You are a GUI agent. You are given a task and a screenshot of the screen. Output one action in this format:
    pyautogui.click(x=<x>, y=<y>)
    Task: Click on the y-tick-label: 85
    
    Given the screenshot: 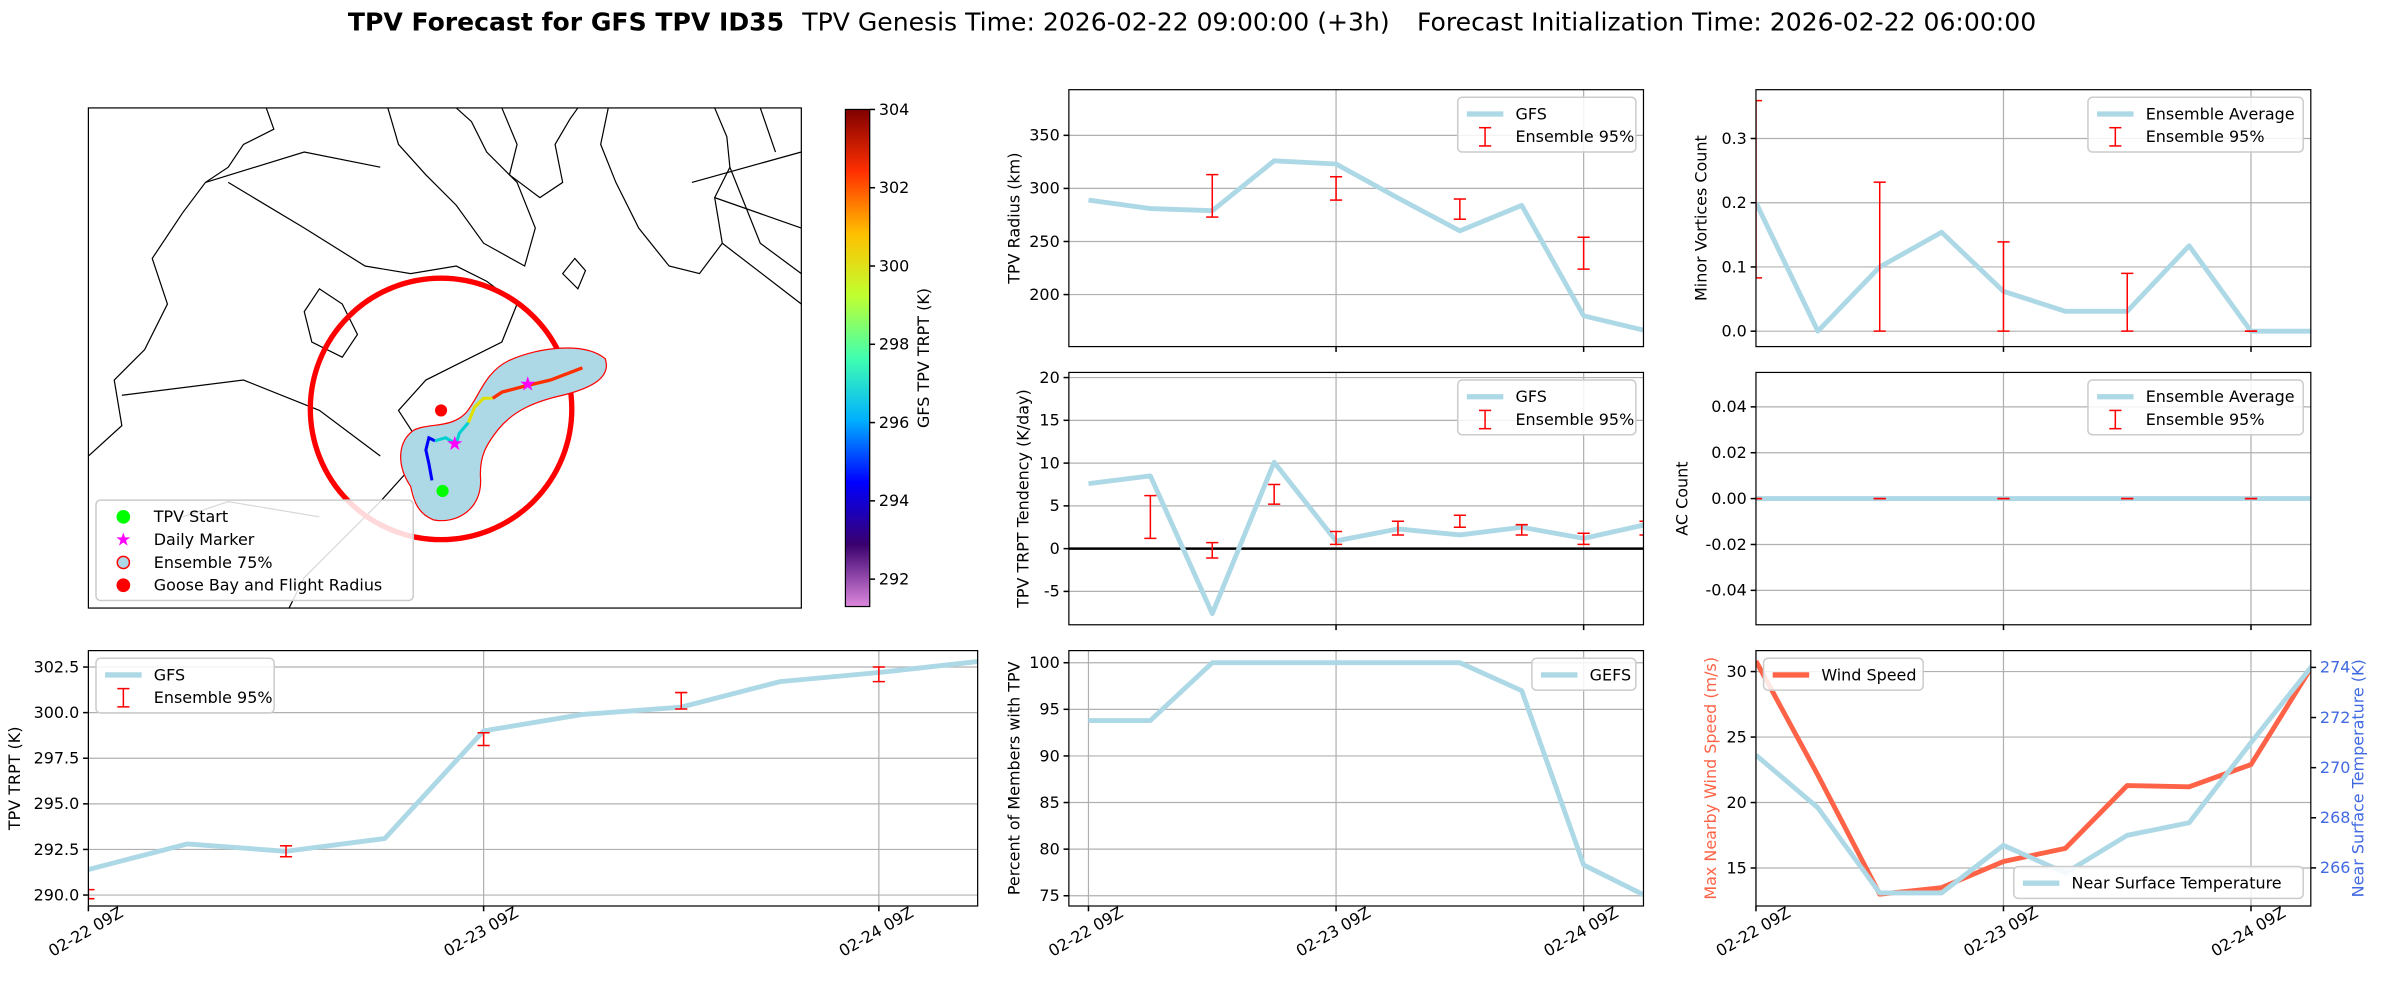 What is the action you would take?
    pyautogui.click(x=1049, y=802)
    